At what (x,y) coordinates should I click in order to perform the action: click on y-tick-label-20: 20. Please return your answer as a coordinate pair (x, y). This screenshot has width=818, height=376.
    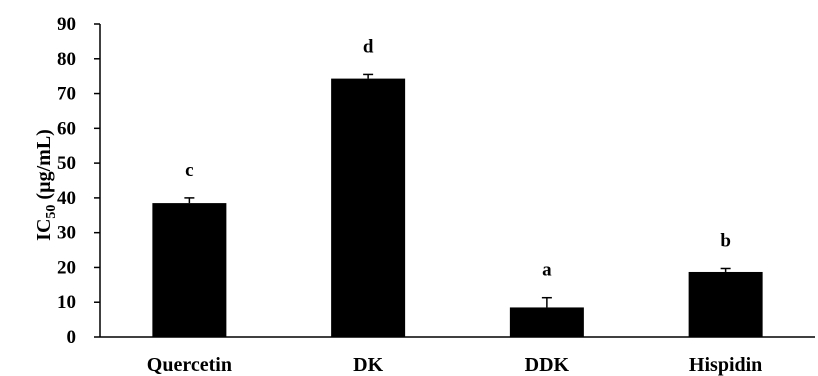
    Looking at the image, I should click on (66, 267).